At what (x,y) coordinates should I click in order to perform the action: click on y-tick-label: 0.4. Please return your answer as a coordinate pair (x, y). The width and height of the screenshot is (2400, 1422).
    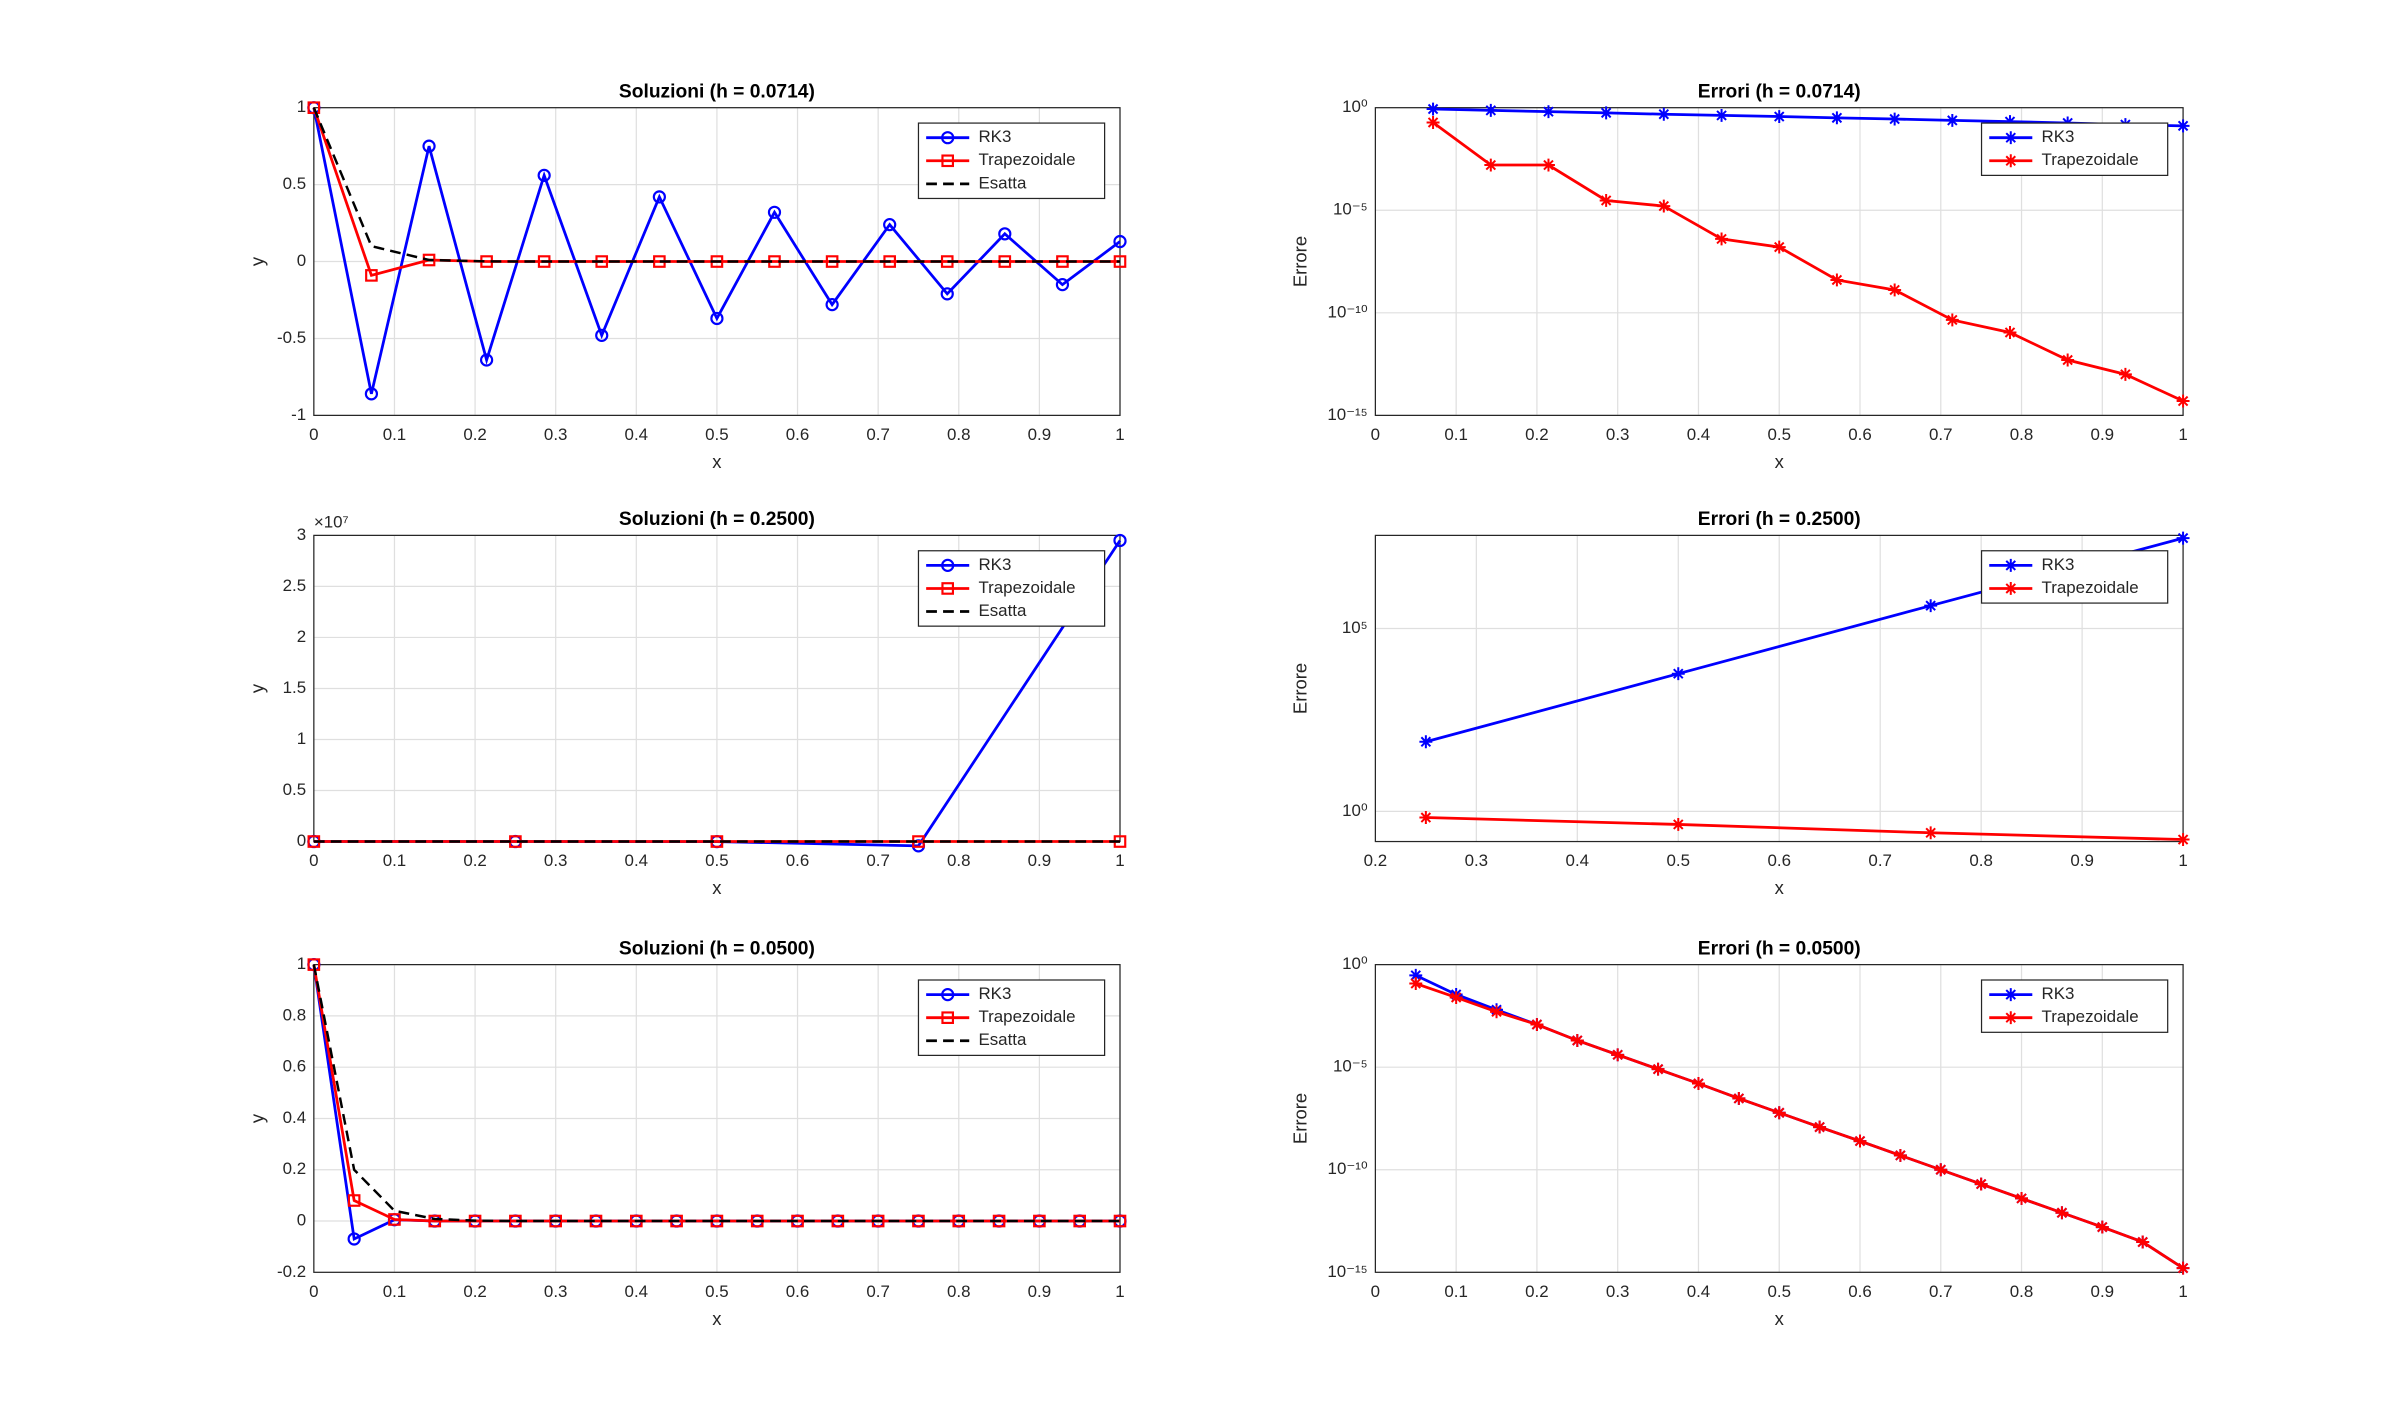
    Looking at the image, I should click on (295, 1117).